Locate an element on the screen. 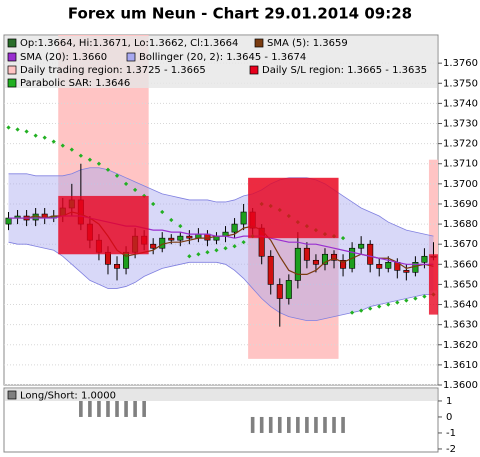  y-tick-label: 1.3670 is located at coordinates (460, 244).